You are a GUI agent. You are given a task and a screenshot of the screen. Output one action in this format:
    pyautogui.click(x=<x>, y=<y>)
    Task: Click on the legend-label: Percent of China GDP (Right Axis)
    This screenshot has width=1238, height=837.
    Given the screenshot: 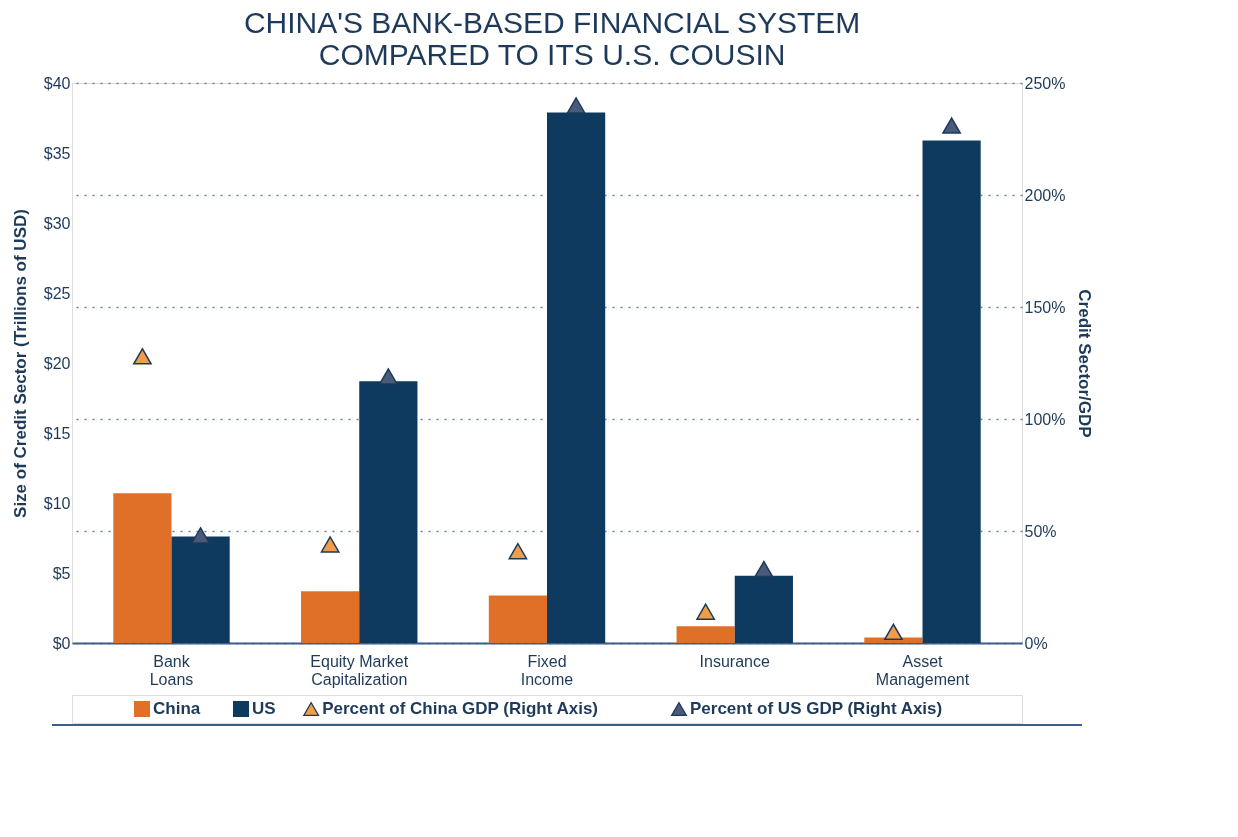 What is the action you would take?
    pyautogui.click(x=460, y=708)
    